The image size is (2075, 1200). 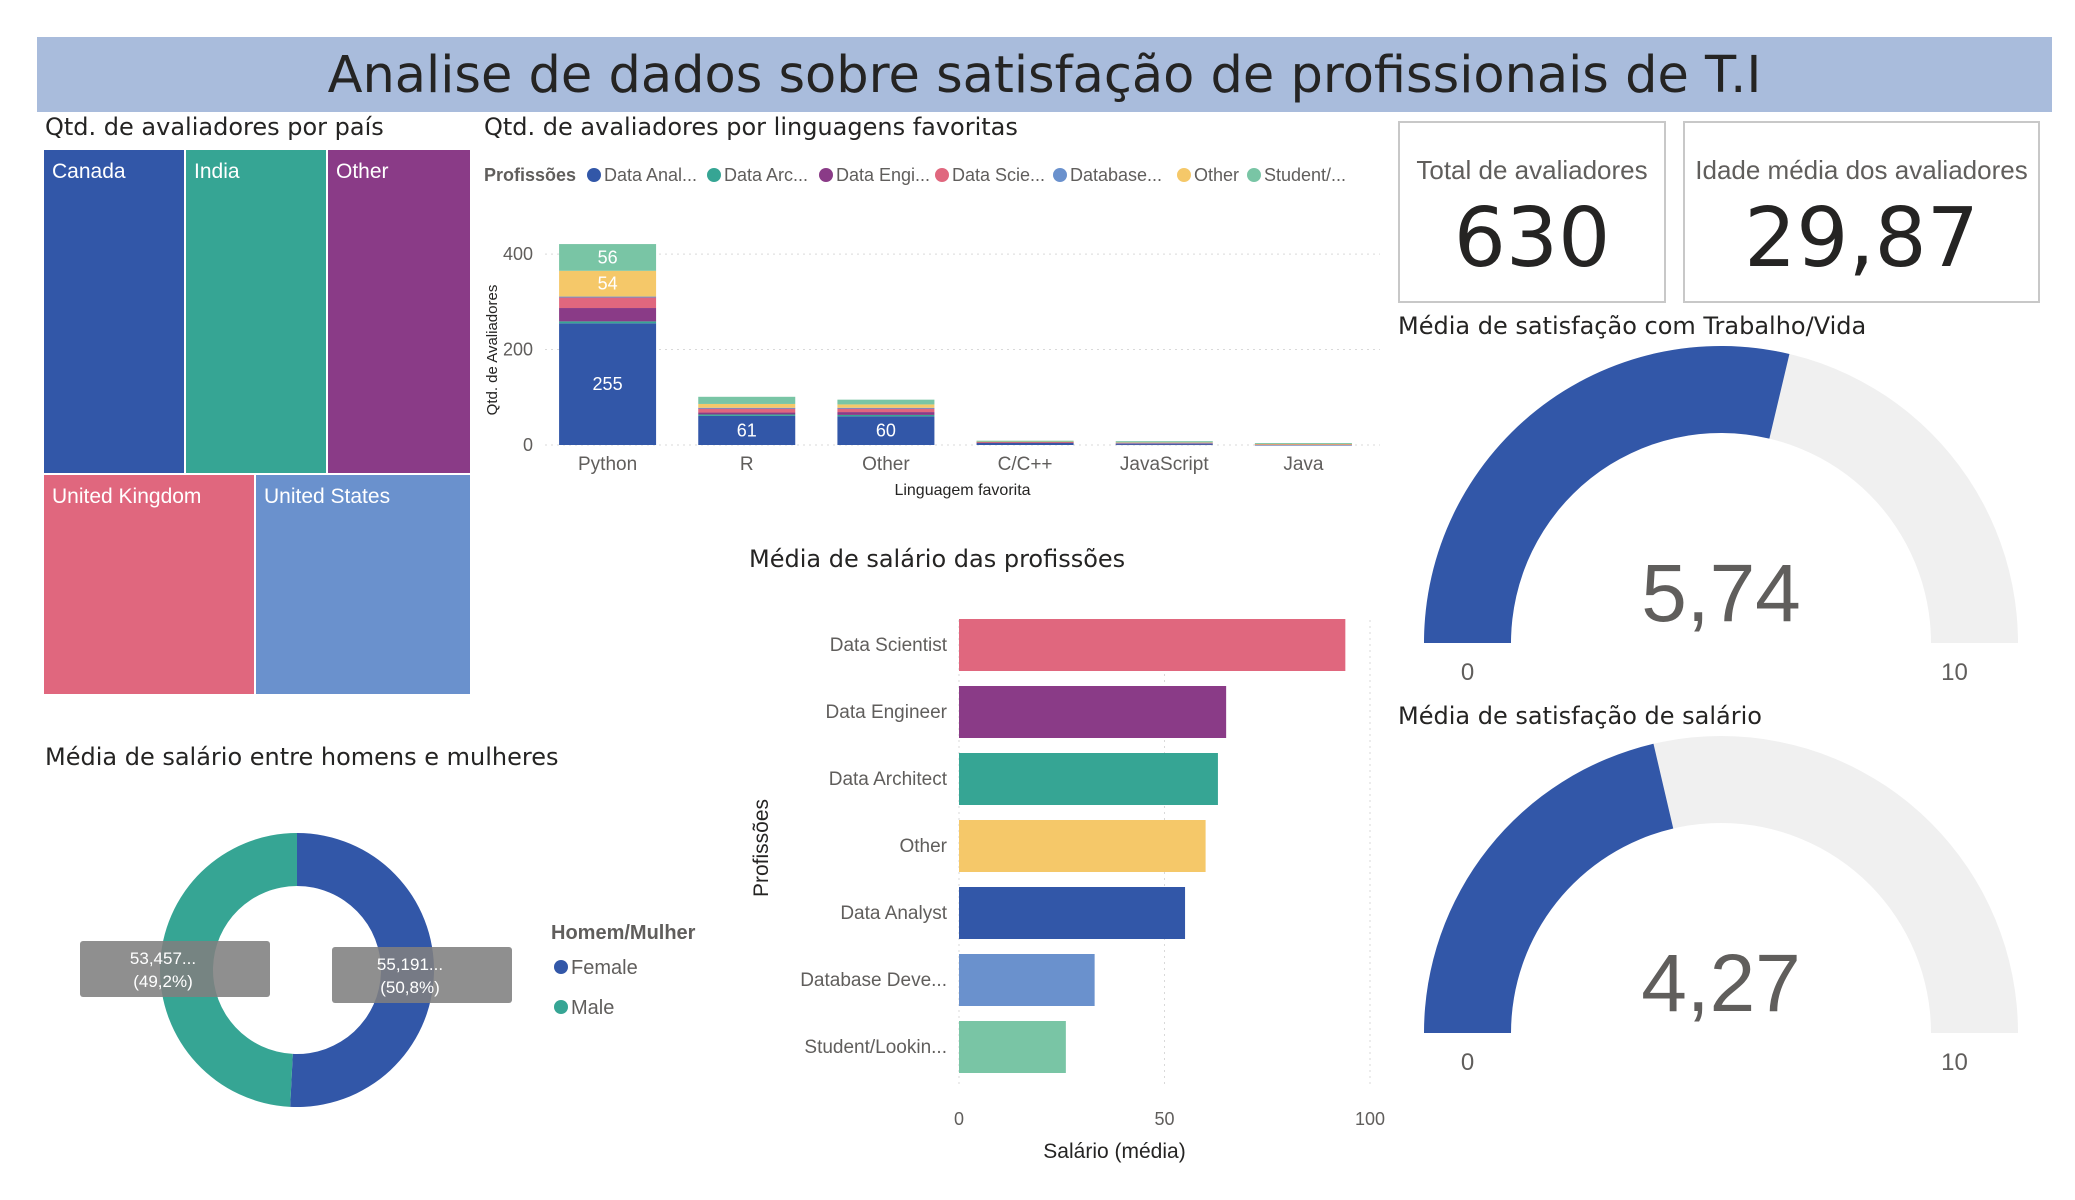 I want to click on gauge-salary: 4,27 0 10, so click(x=1721, y=906).